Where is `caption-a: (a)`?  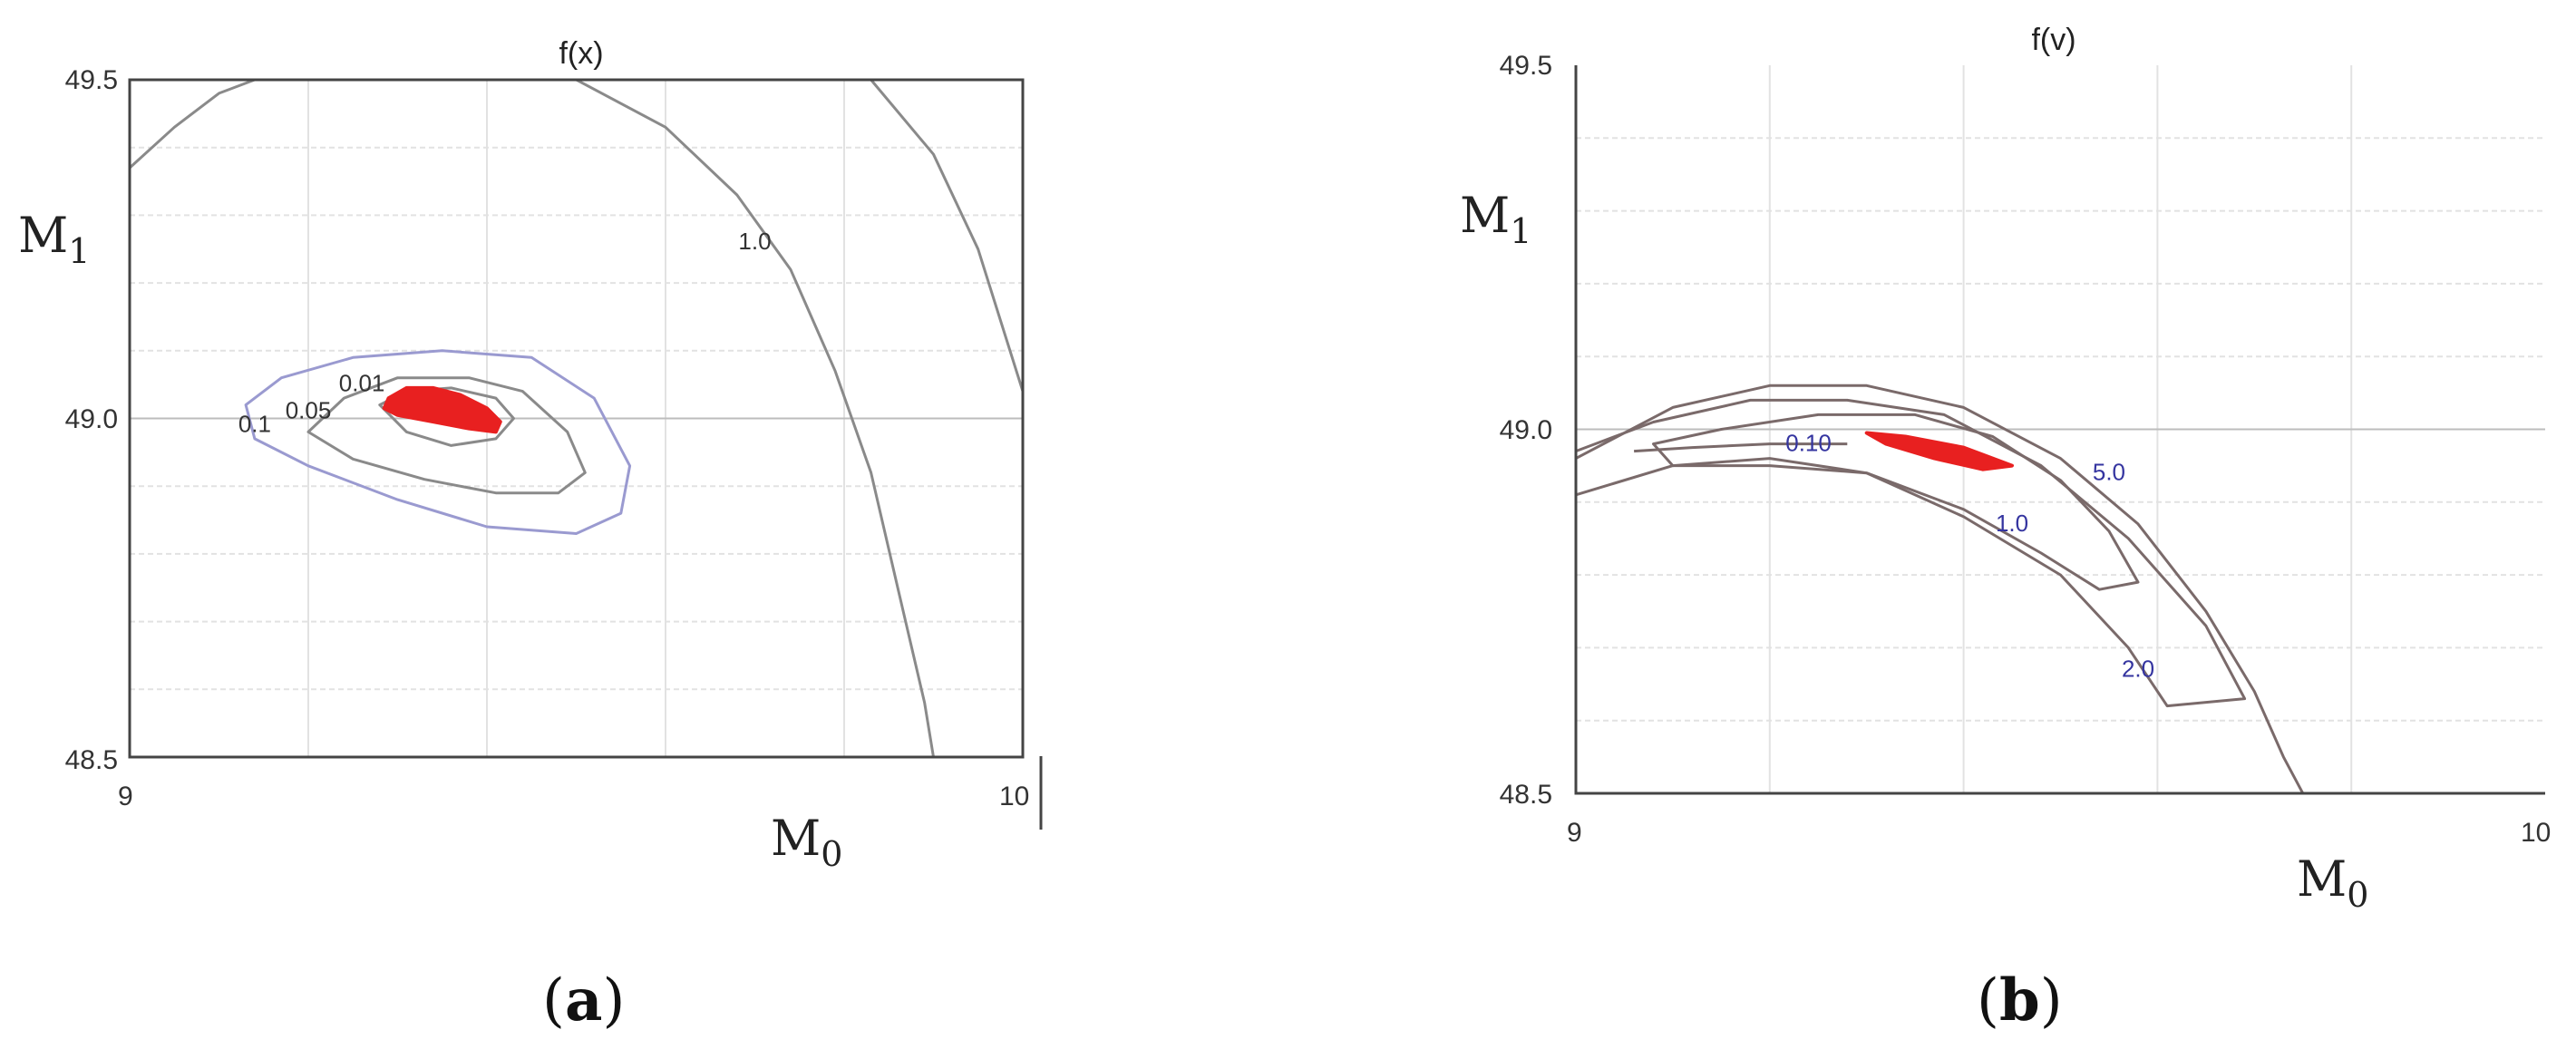
caption-a: (a) is located at coordinates (583, 1000).